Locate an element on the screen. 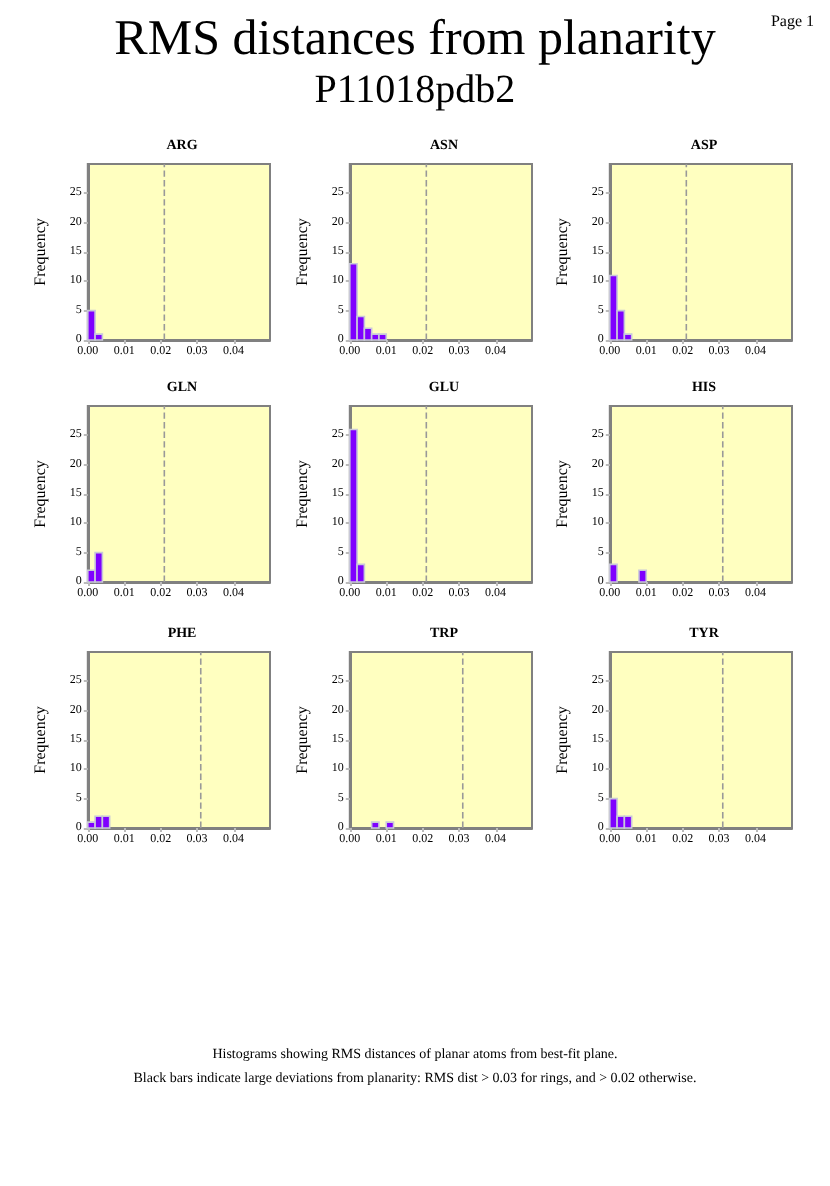 Image resolution: width=830 pixels, height=1186 pixels. text: Page 1 is located at coordinates (792, 21).